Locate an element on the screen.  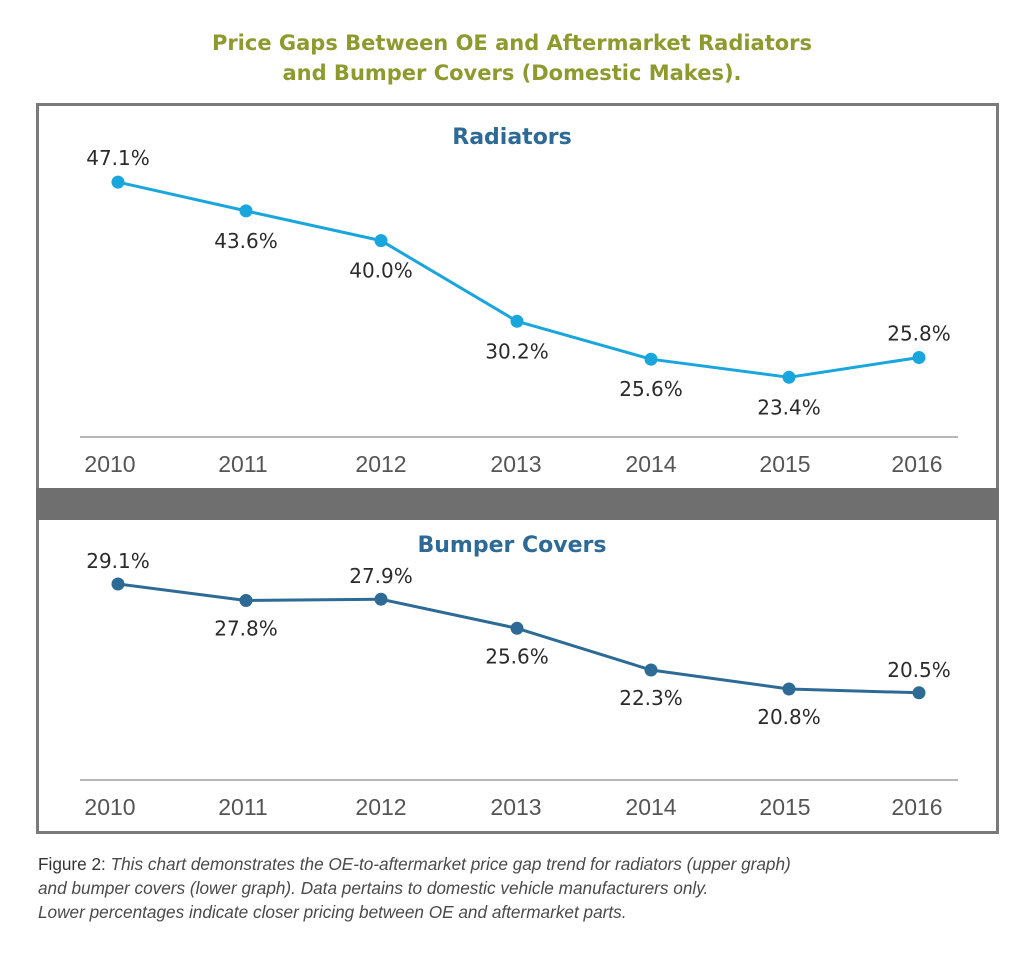
bumper-covers-data-label-2013: 25.6% is located at coordinates (517, 656).